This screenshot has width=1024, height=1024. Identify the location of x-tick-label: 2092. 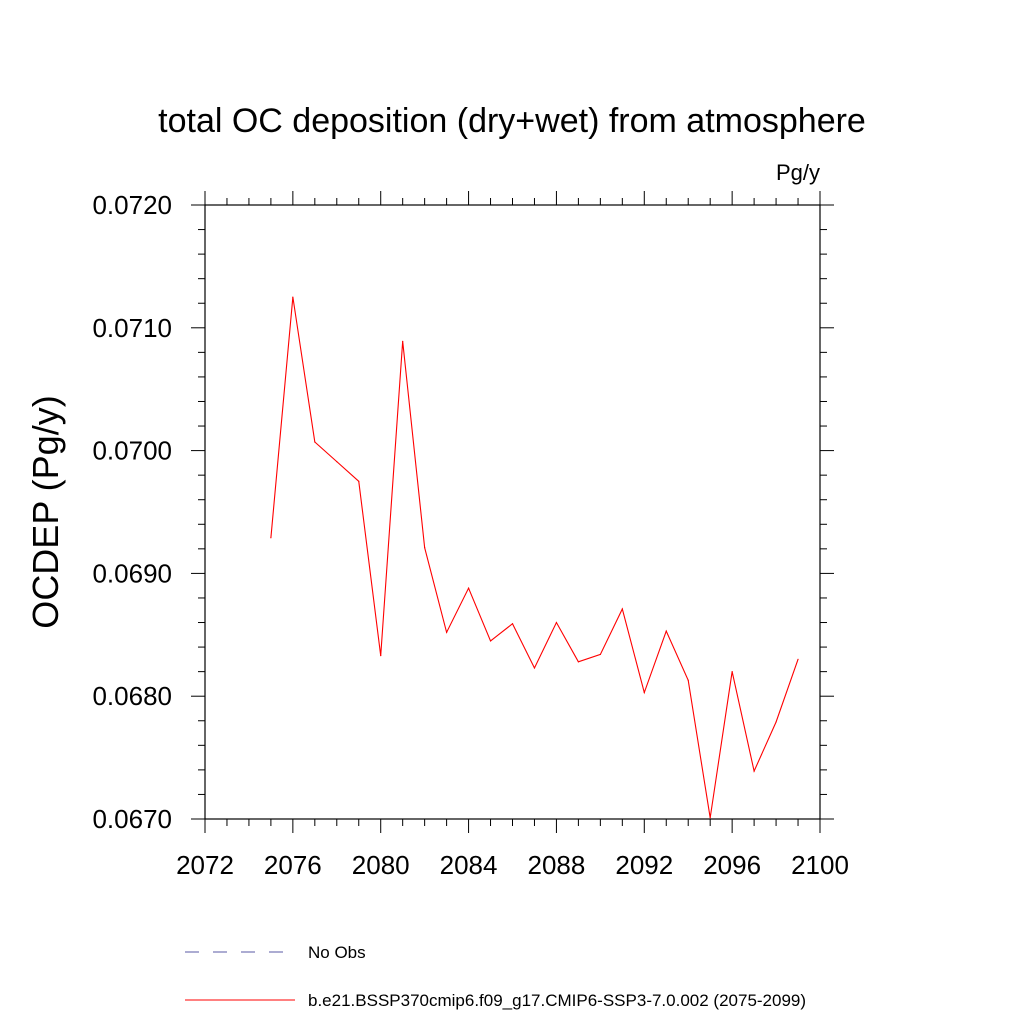
(644, 865).